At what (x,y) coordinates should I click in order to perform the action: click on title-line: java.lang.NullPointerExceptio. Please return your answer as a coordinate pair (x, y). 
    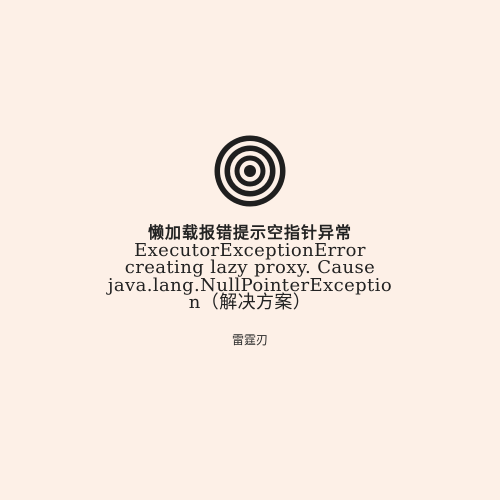
    Looking at the image, I should click on (250, 285).